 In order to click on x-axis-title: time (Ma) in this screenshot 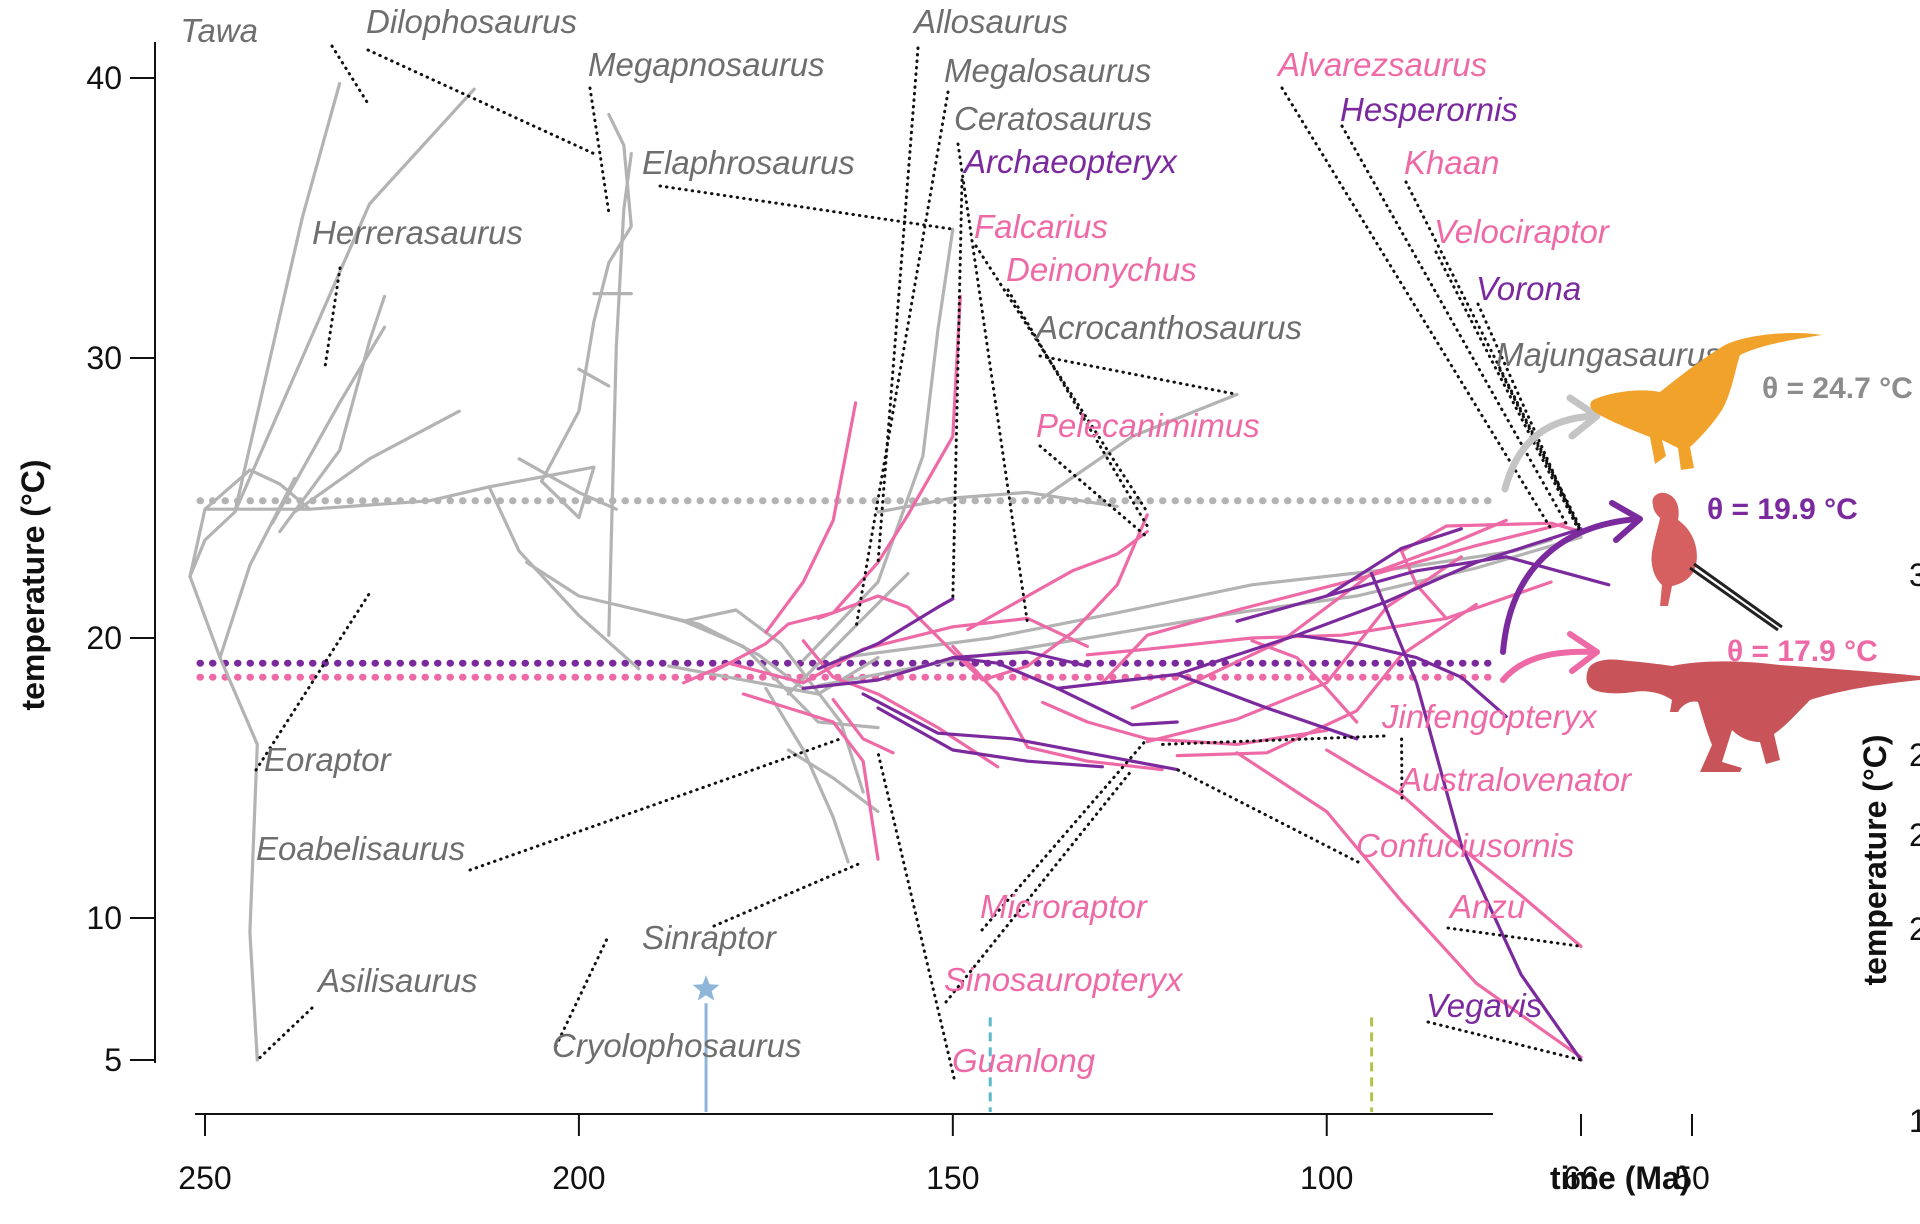, I will do `click(1620, 1178)`.